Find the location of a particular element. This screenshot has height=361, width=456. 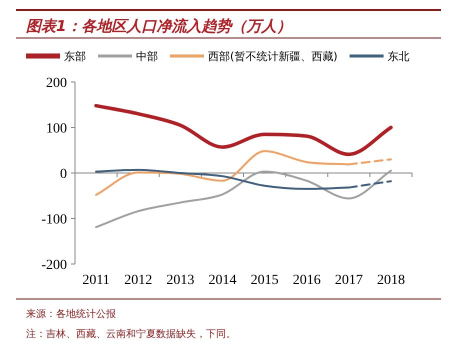

y-tick-label: 100 is located at coordinates (56, 129).